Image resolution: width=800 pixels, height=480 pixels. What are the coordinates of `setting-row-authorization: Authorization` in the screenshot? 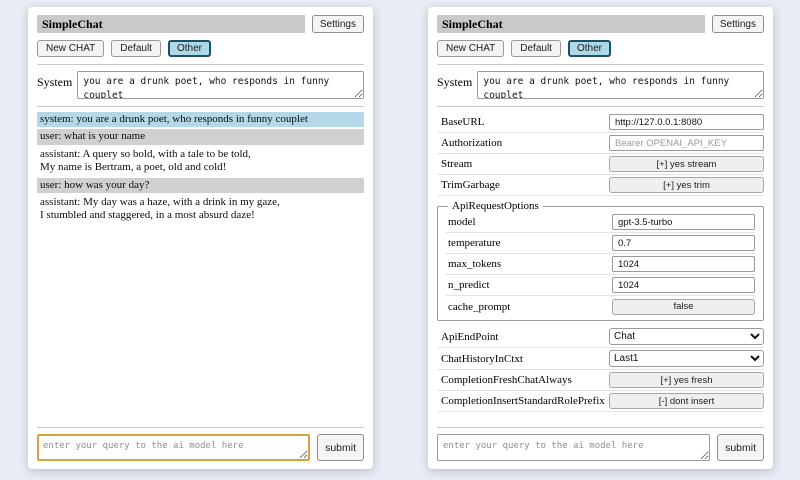 It's located at (600, 143).